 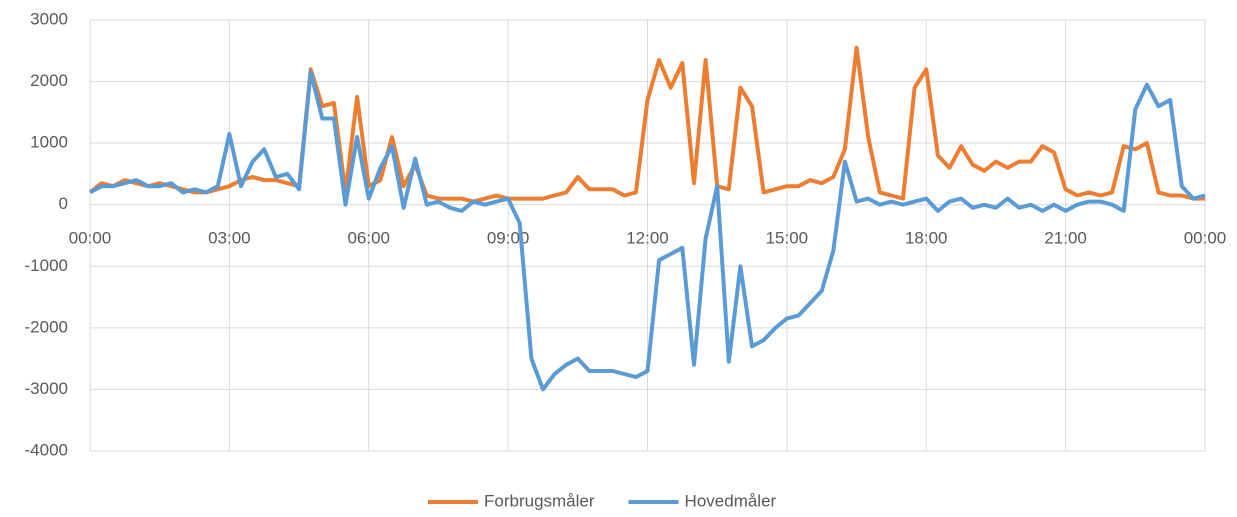 What do you see at coordinates (731, 500) in the screenshot?
I see `legend-label: Hovedmåler` at bounding box center [731, 500].